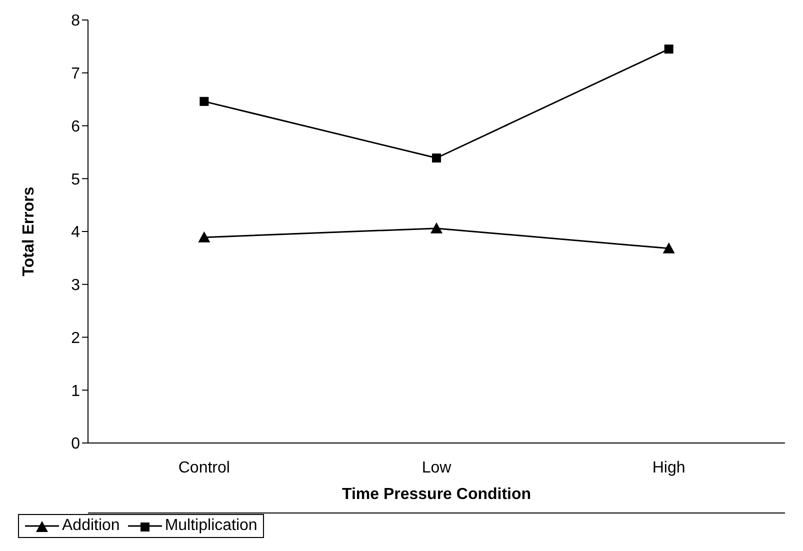  What do you see at coordinates (669, 467) in the screenshot?
I see `x-tick-label: High` at bounding box center [669, 467].